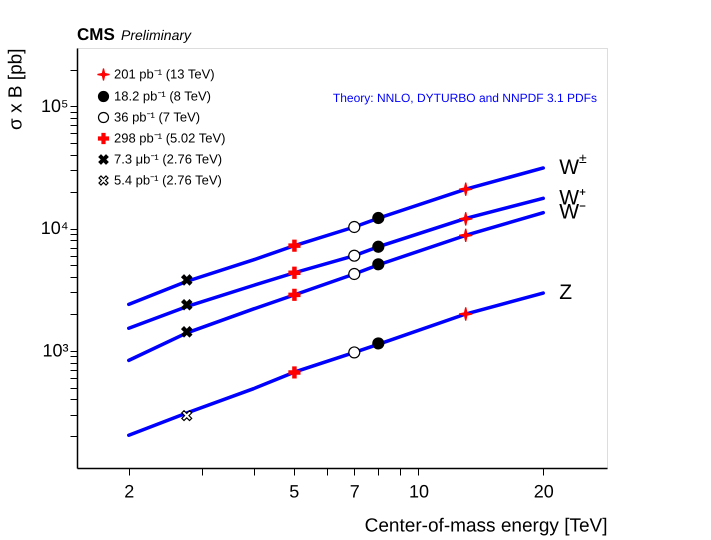 The height and width of the screenshot is (540, 711). Describe the element at coordinates (157, 117) in the screenshot. I see `legend-label: 36 pb⁻¹ (7 TeV)` at that location.